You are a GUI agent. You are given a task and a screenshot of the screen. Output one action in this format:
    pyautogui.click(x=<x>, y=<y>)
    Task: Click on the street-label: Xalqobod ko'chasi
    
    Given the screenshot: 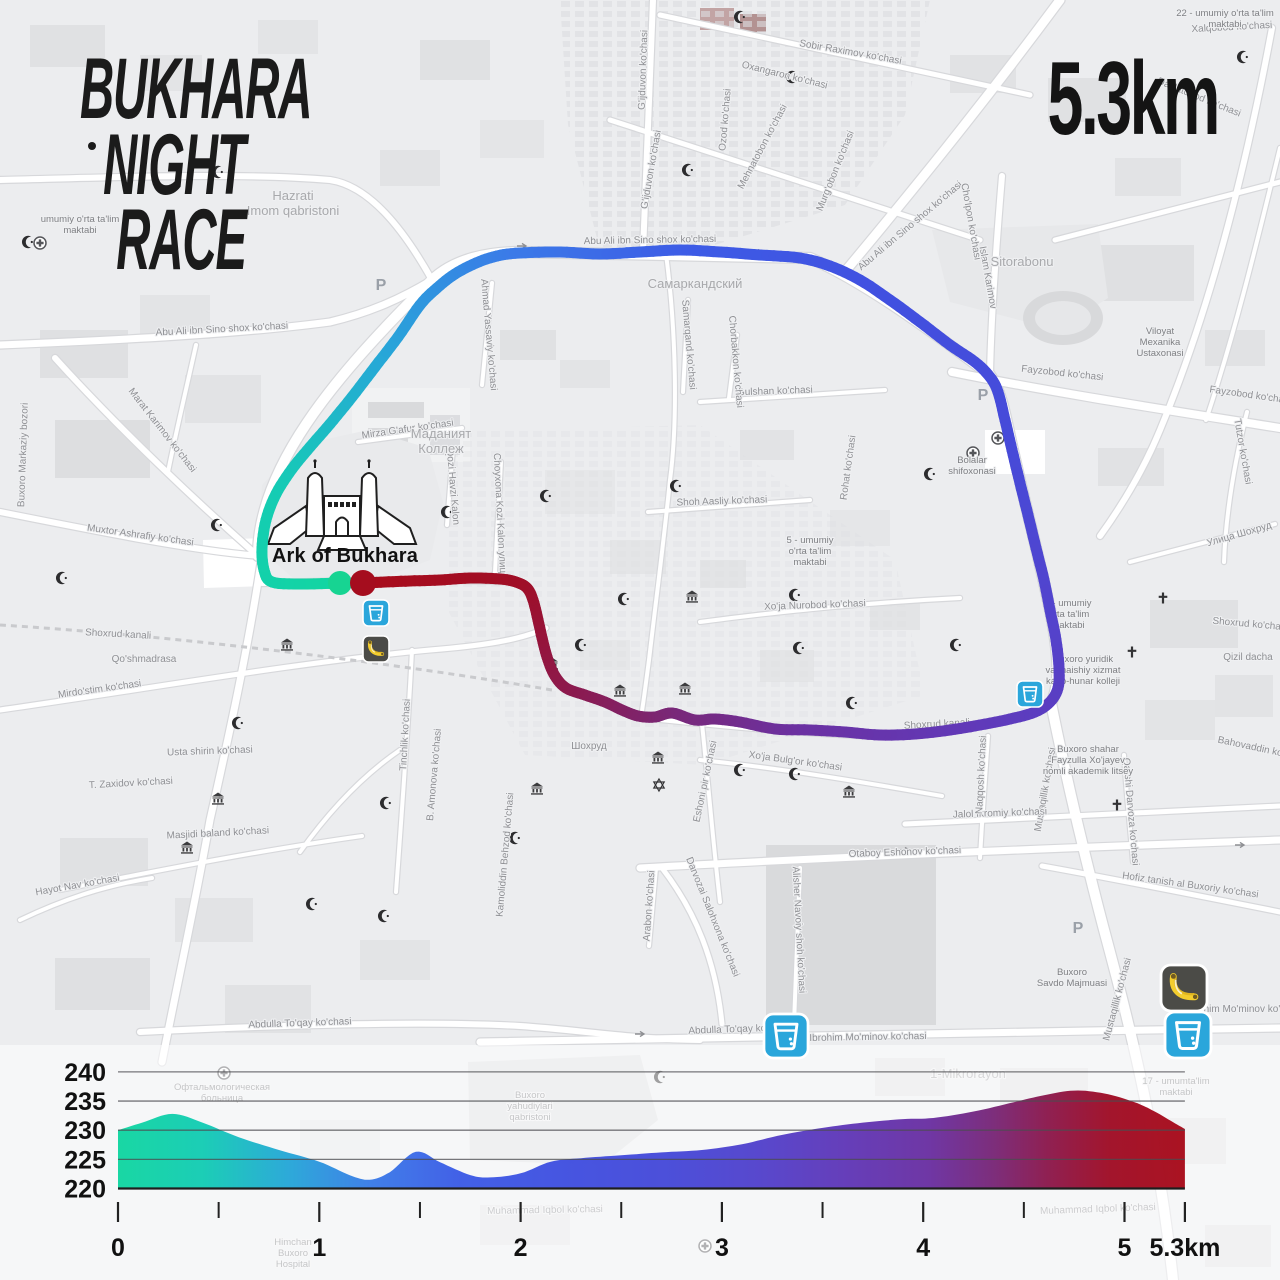 What is the action you would take?
    pyautogui.click(x=1231, y=27)
    